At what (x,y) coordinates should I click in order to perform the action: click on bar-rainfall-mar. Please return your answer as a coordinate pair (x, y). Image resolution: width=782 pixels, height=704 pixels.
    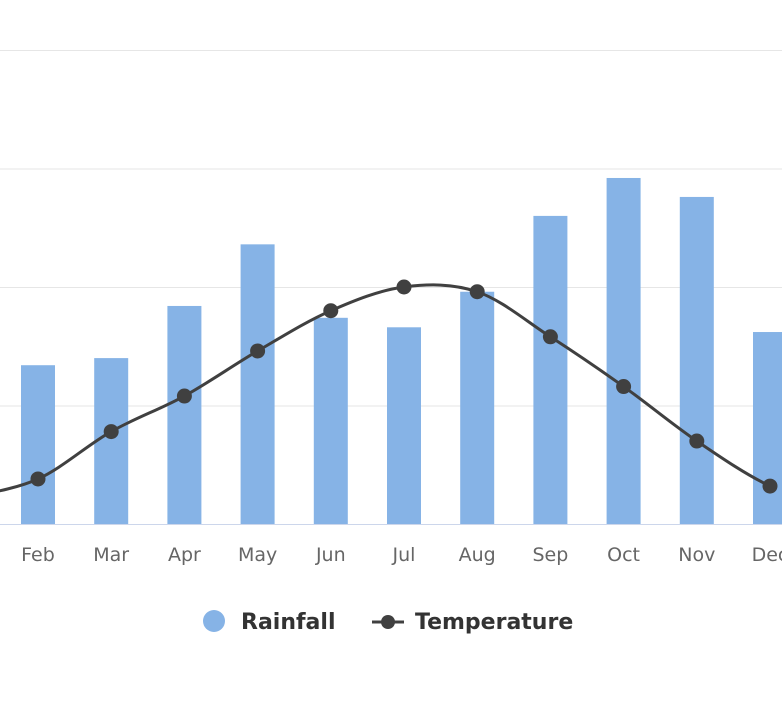
    Looking at the image, I should click on (111, 441).